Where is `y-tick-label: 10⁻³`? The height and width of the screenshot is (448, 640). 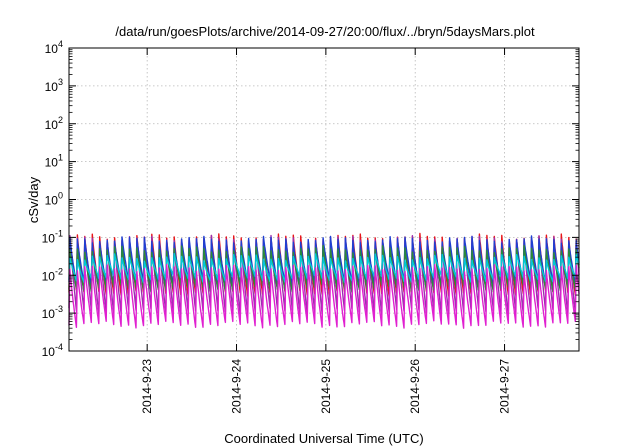
y-tick-label: 10⁻³ is located at coordinates (52, 312).